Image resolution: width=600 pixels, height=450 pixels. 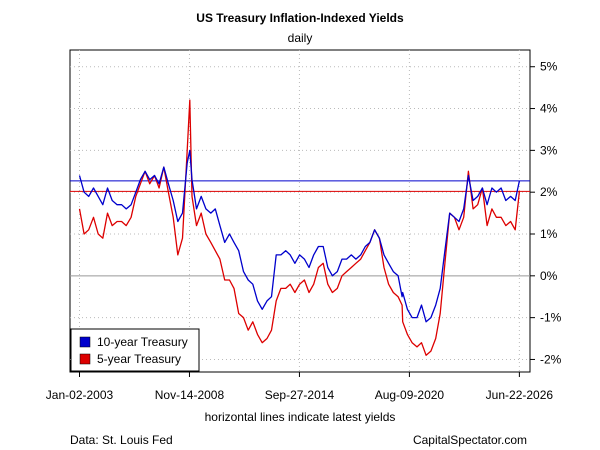 I want to click on x-axis-note: horizontal lines indicate latest yields, so click(x=300, y=417).